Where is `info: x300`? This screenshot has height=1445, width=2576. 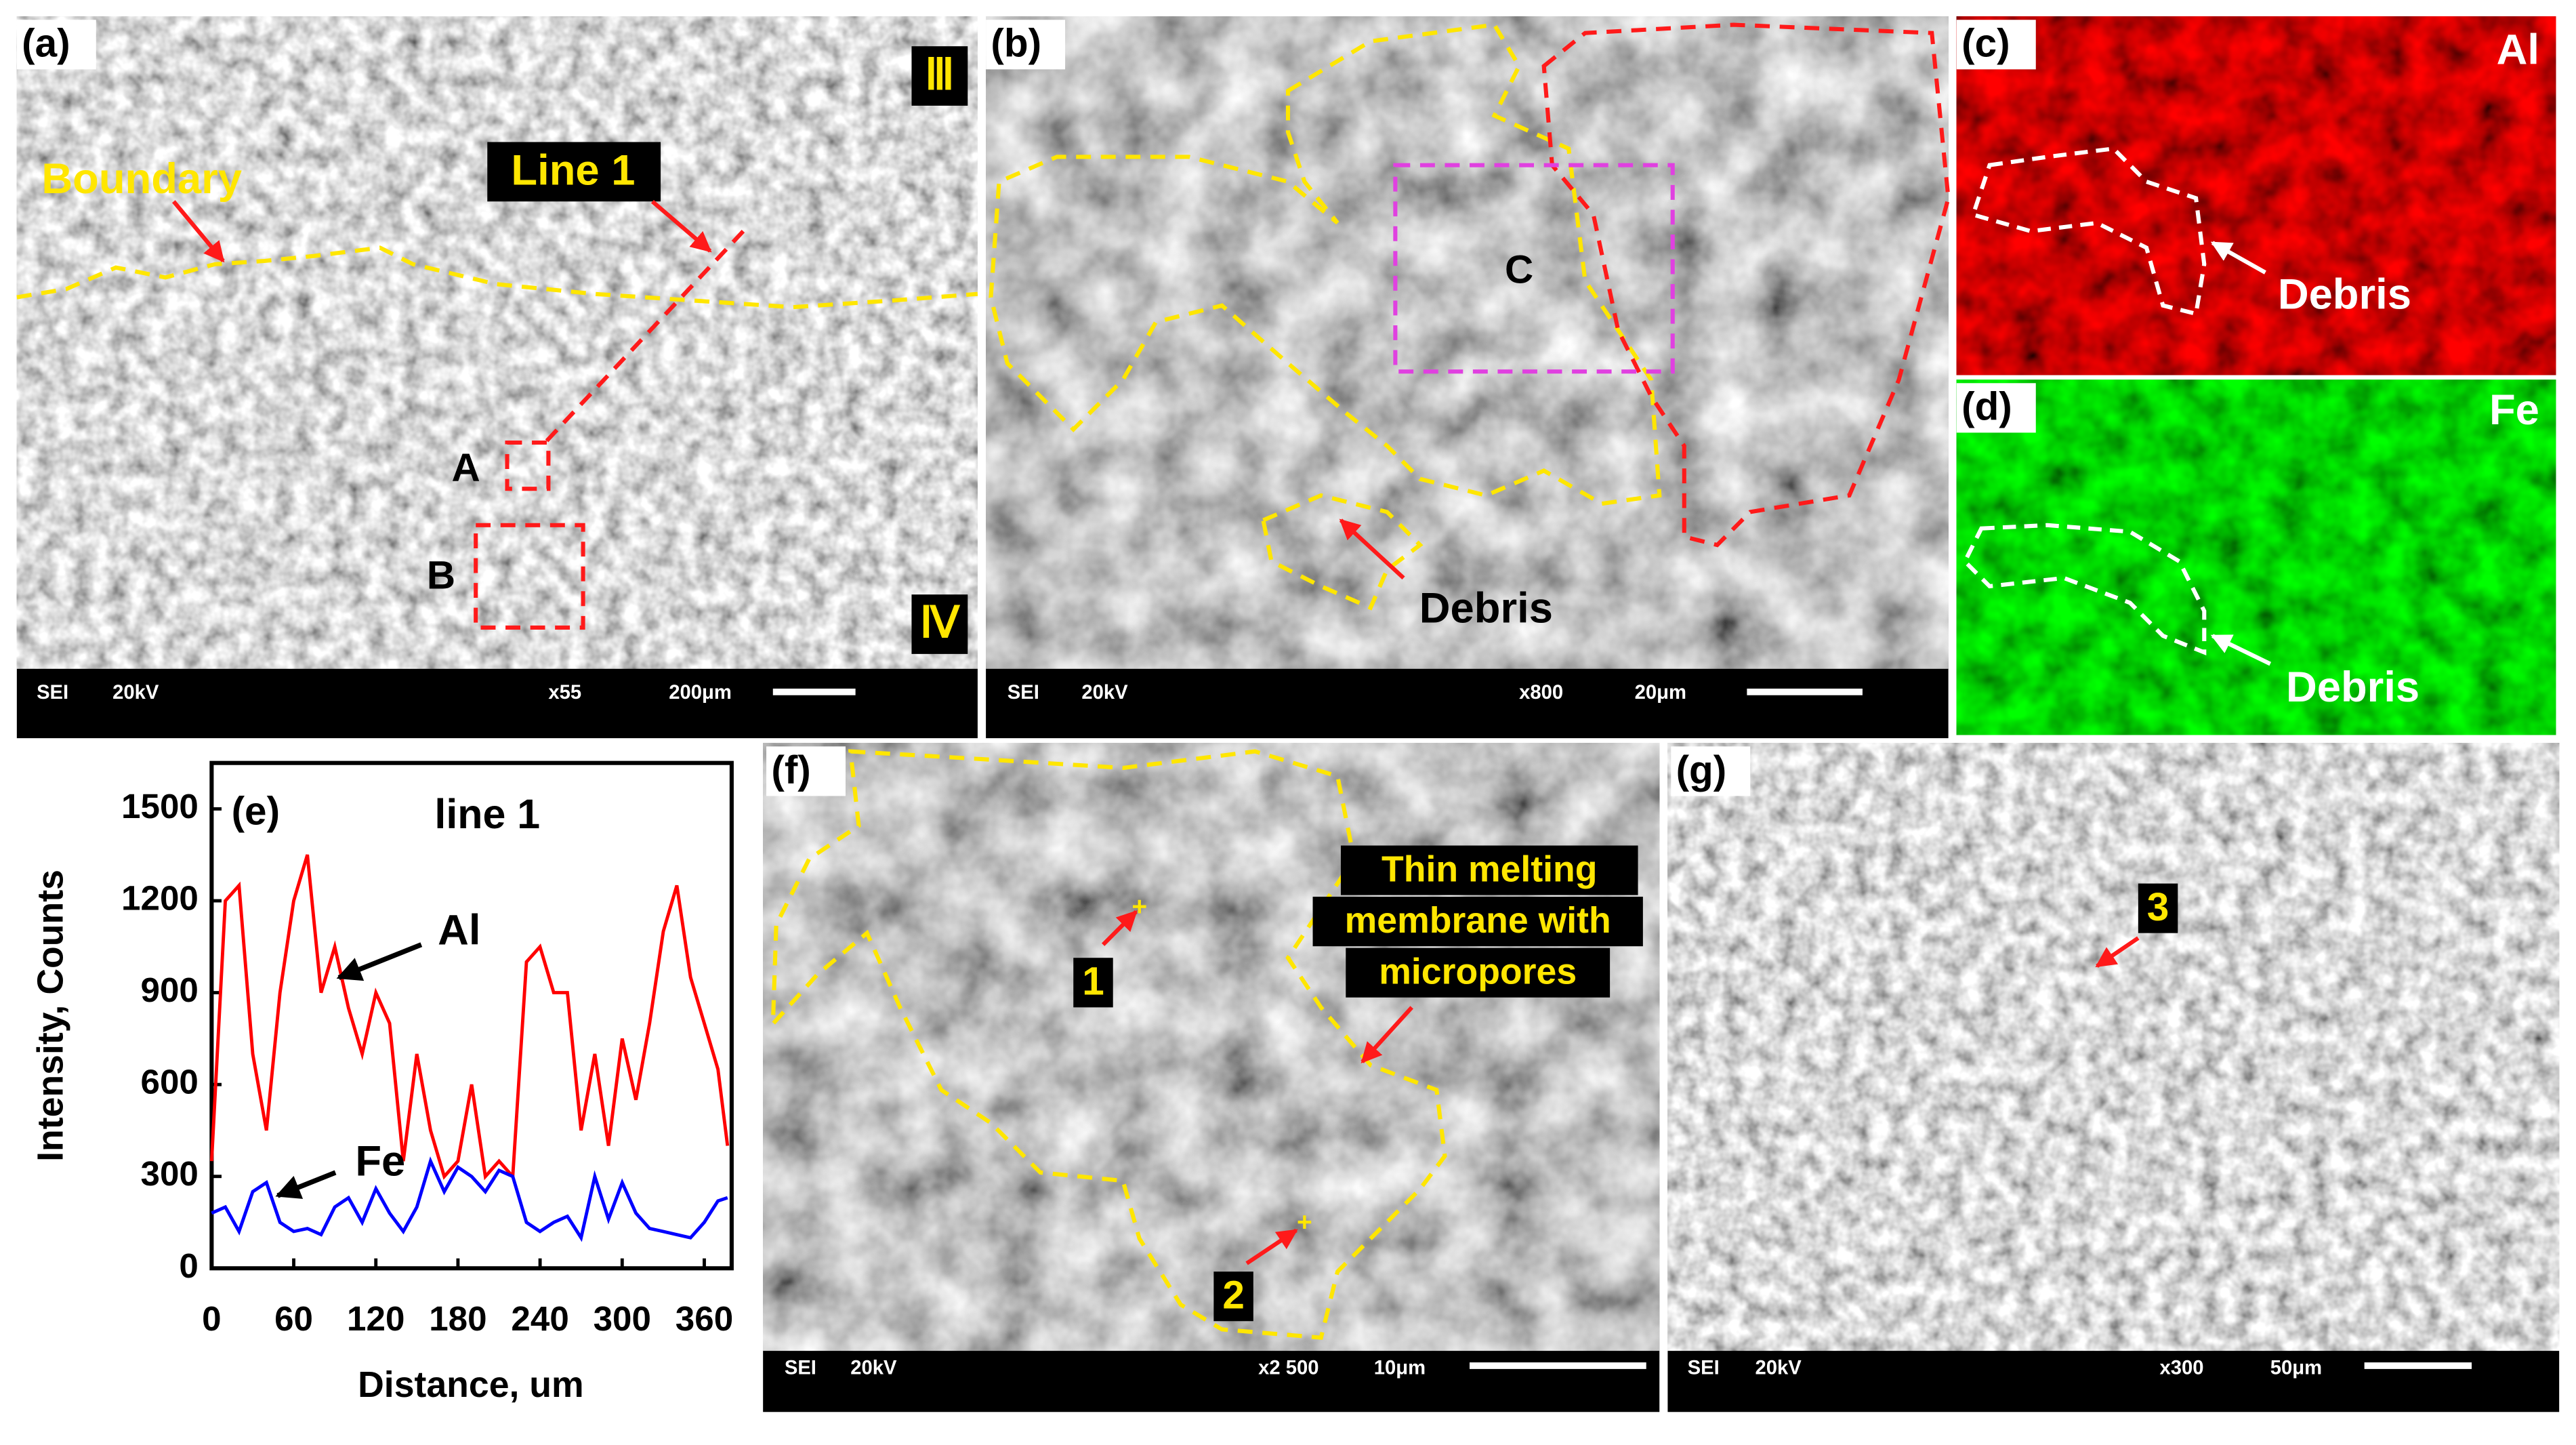
info: x300 is located at coordinates (2182, 1368).